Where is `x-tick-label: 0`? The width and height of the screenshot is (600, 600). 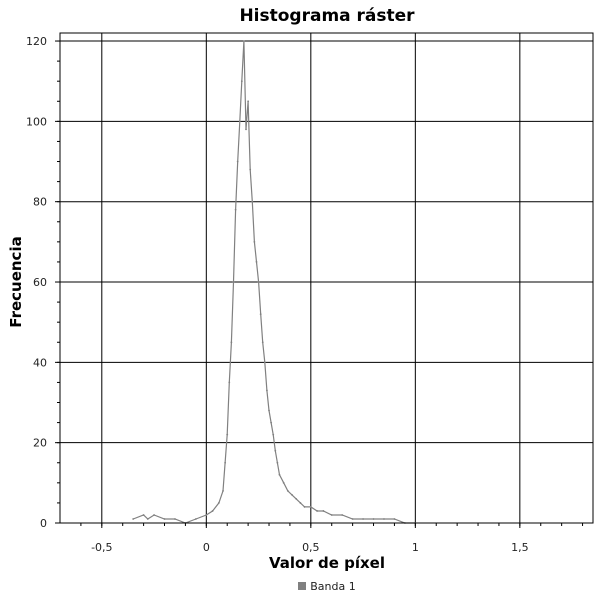 x-tick-label: 0 is located at coordinates (206, 547).